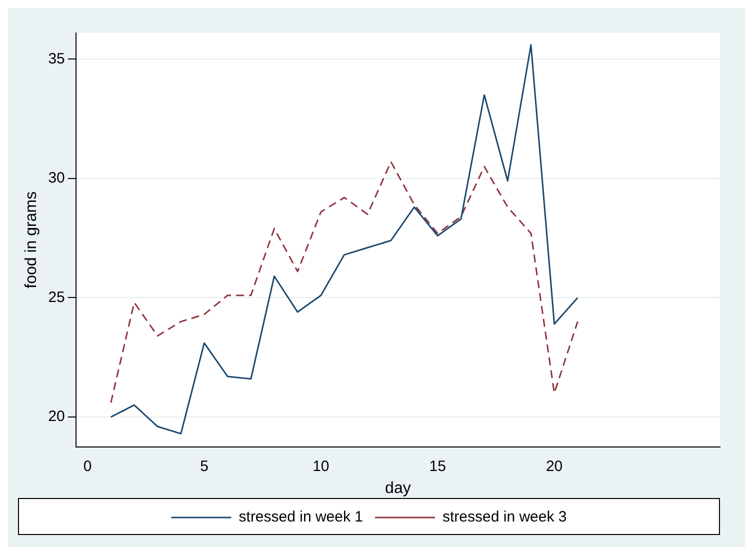  What do you see at coordinates (56, 417) in the screenshot?
I see `y-tick-label: 20` at bounding box center [56, 417].